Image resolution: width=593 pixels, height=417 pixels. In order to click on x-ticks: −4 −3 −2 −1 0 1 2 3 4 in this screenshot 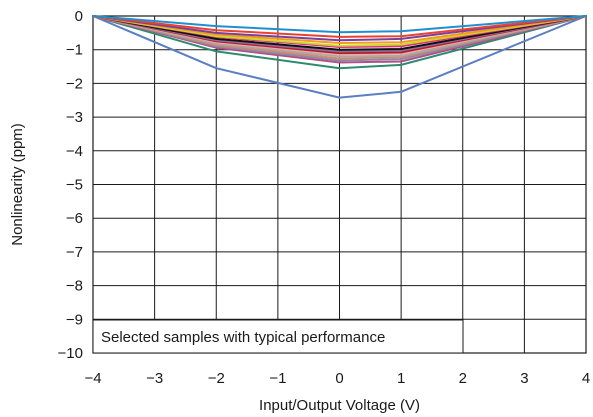, I will do `click(337, 378)`.